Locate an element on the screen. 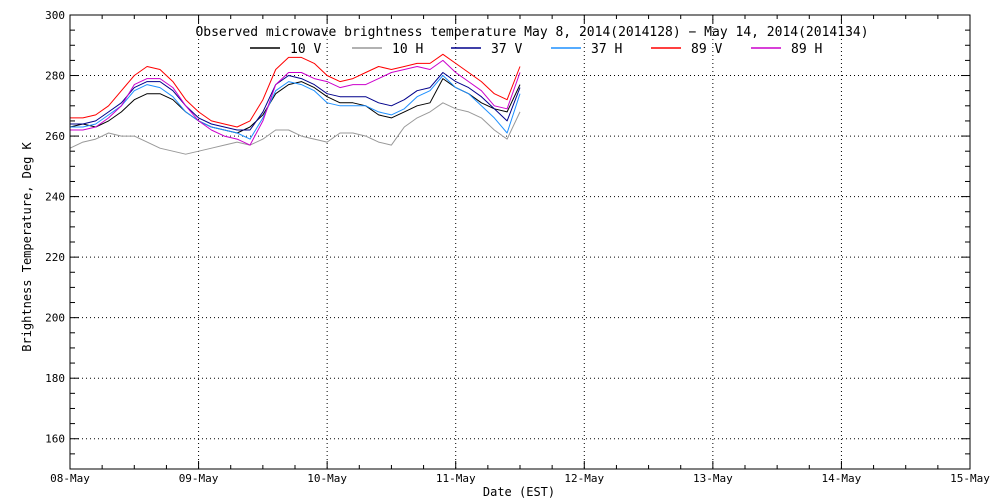  y-tick-label: 160 is located at coordinates (55, 439).